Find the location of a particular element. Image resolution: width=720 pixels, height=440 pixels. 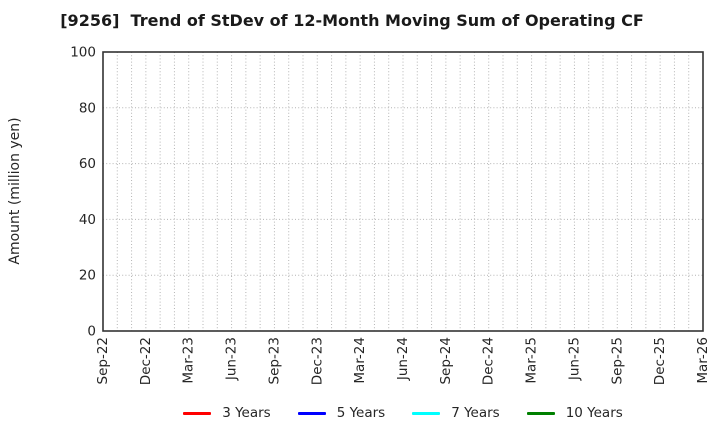

x-tick-label: Mar-26 is located at coordinates (703, 360).